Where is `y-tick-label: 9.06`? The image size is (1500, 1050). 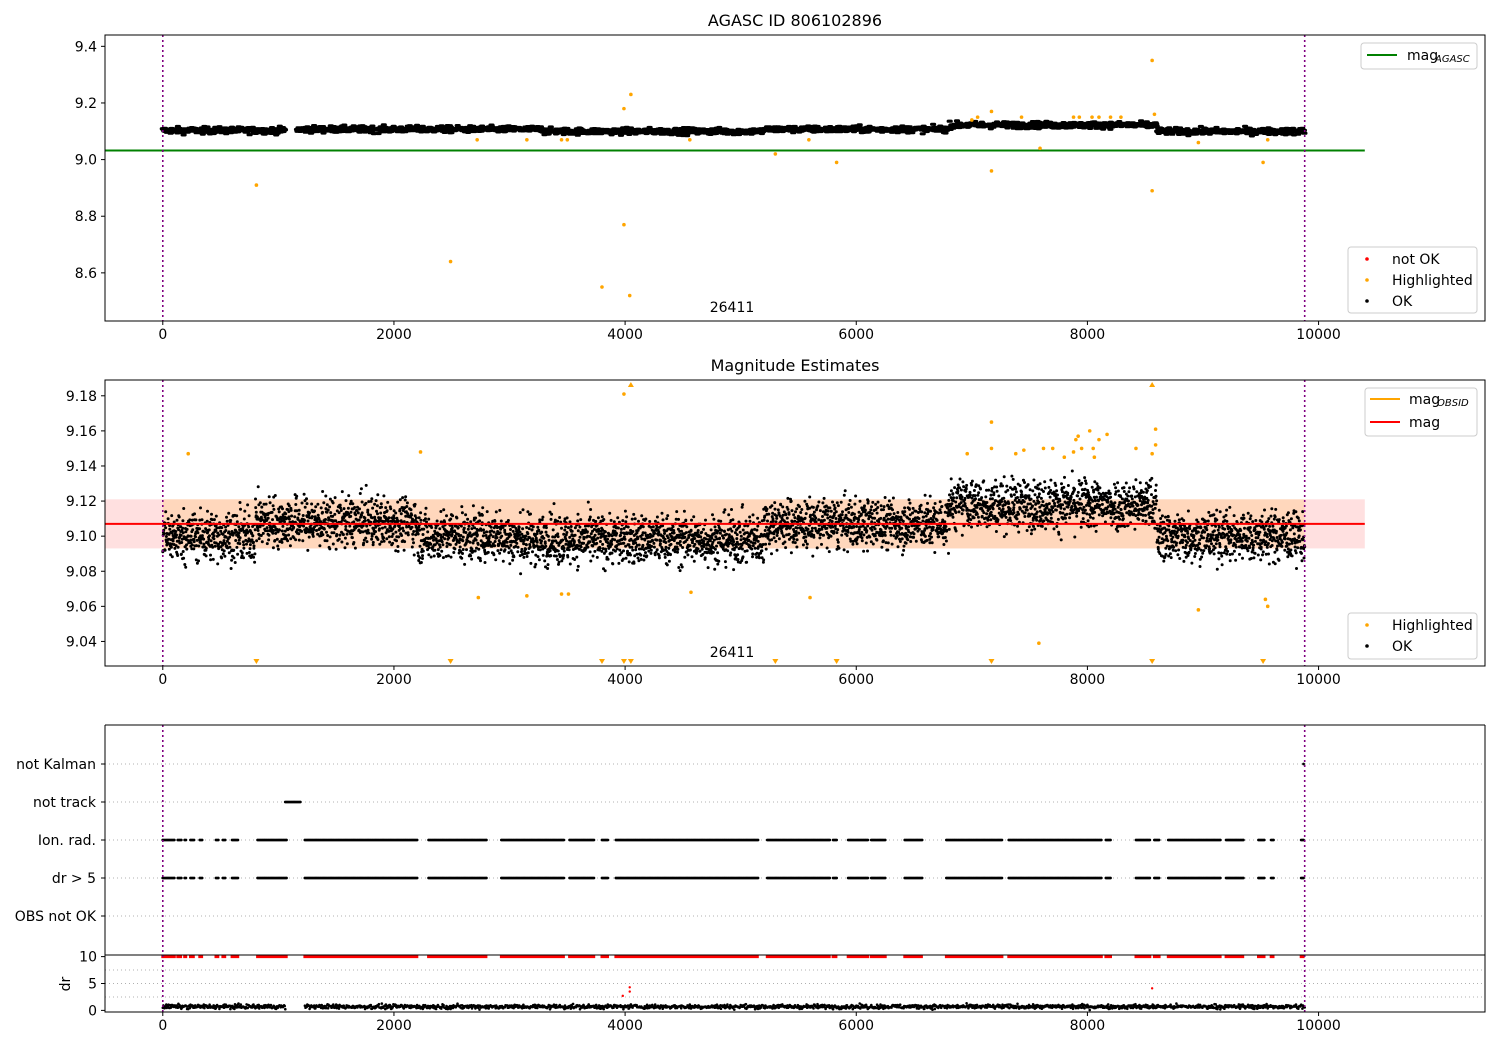 y-tick-label: 9.06 is located at coordinates (81, 607).